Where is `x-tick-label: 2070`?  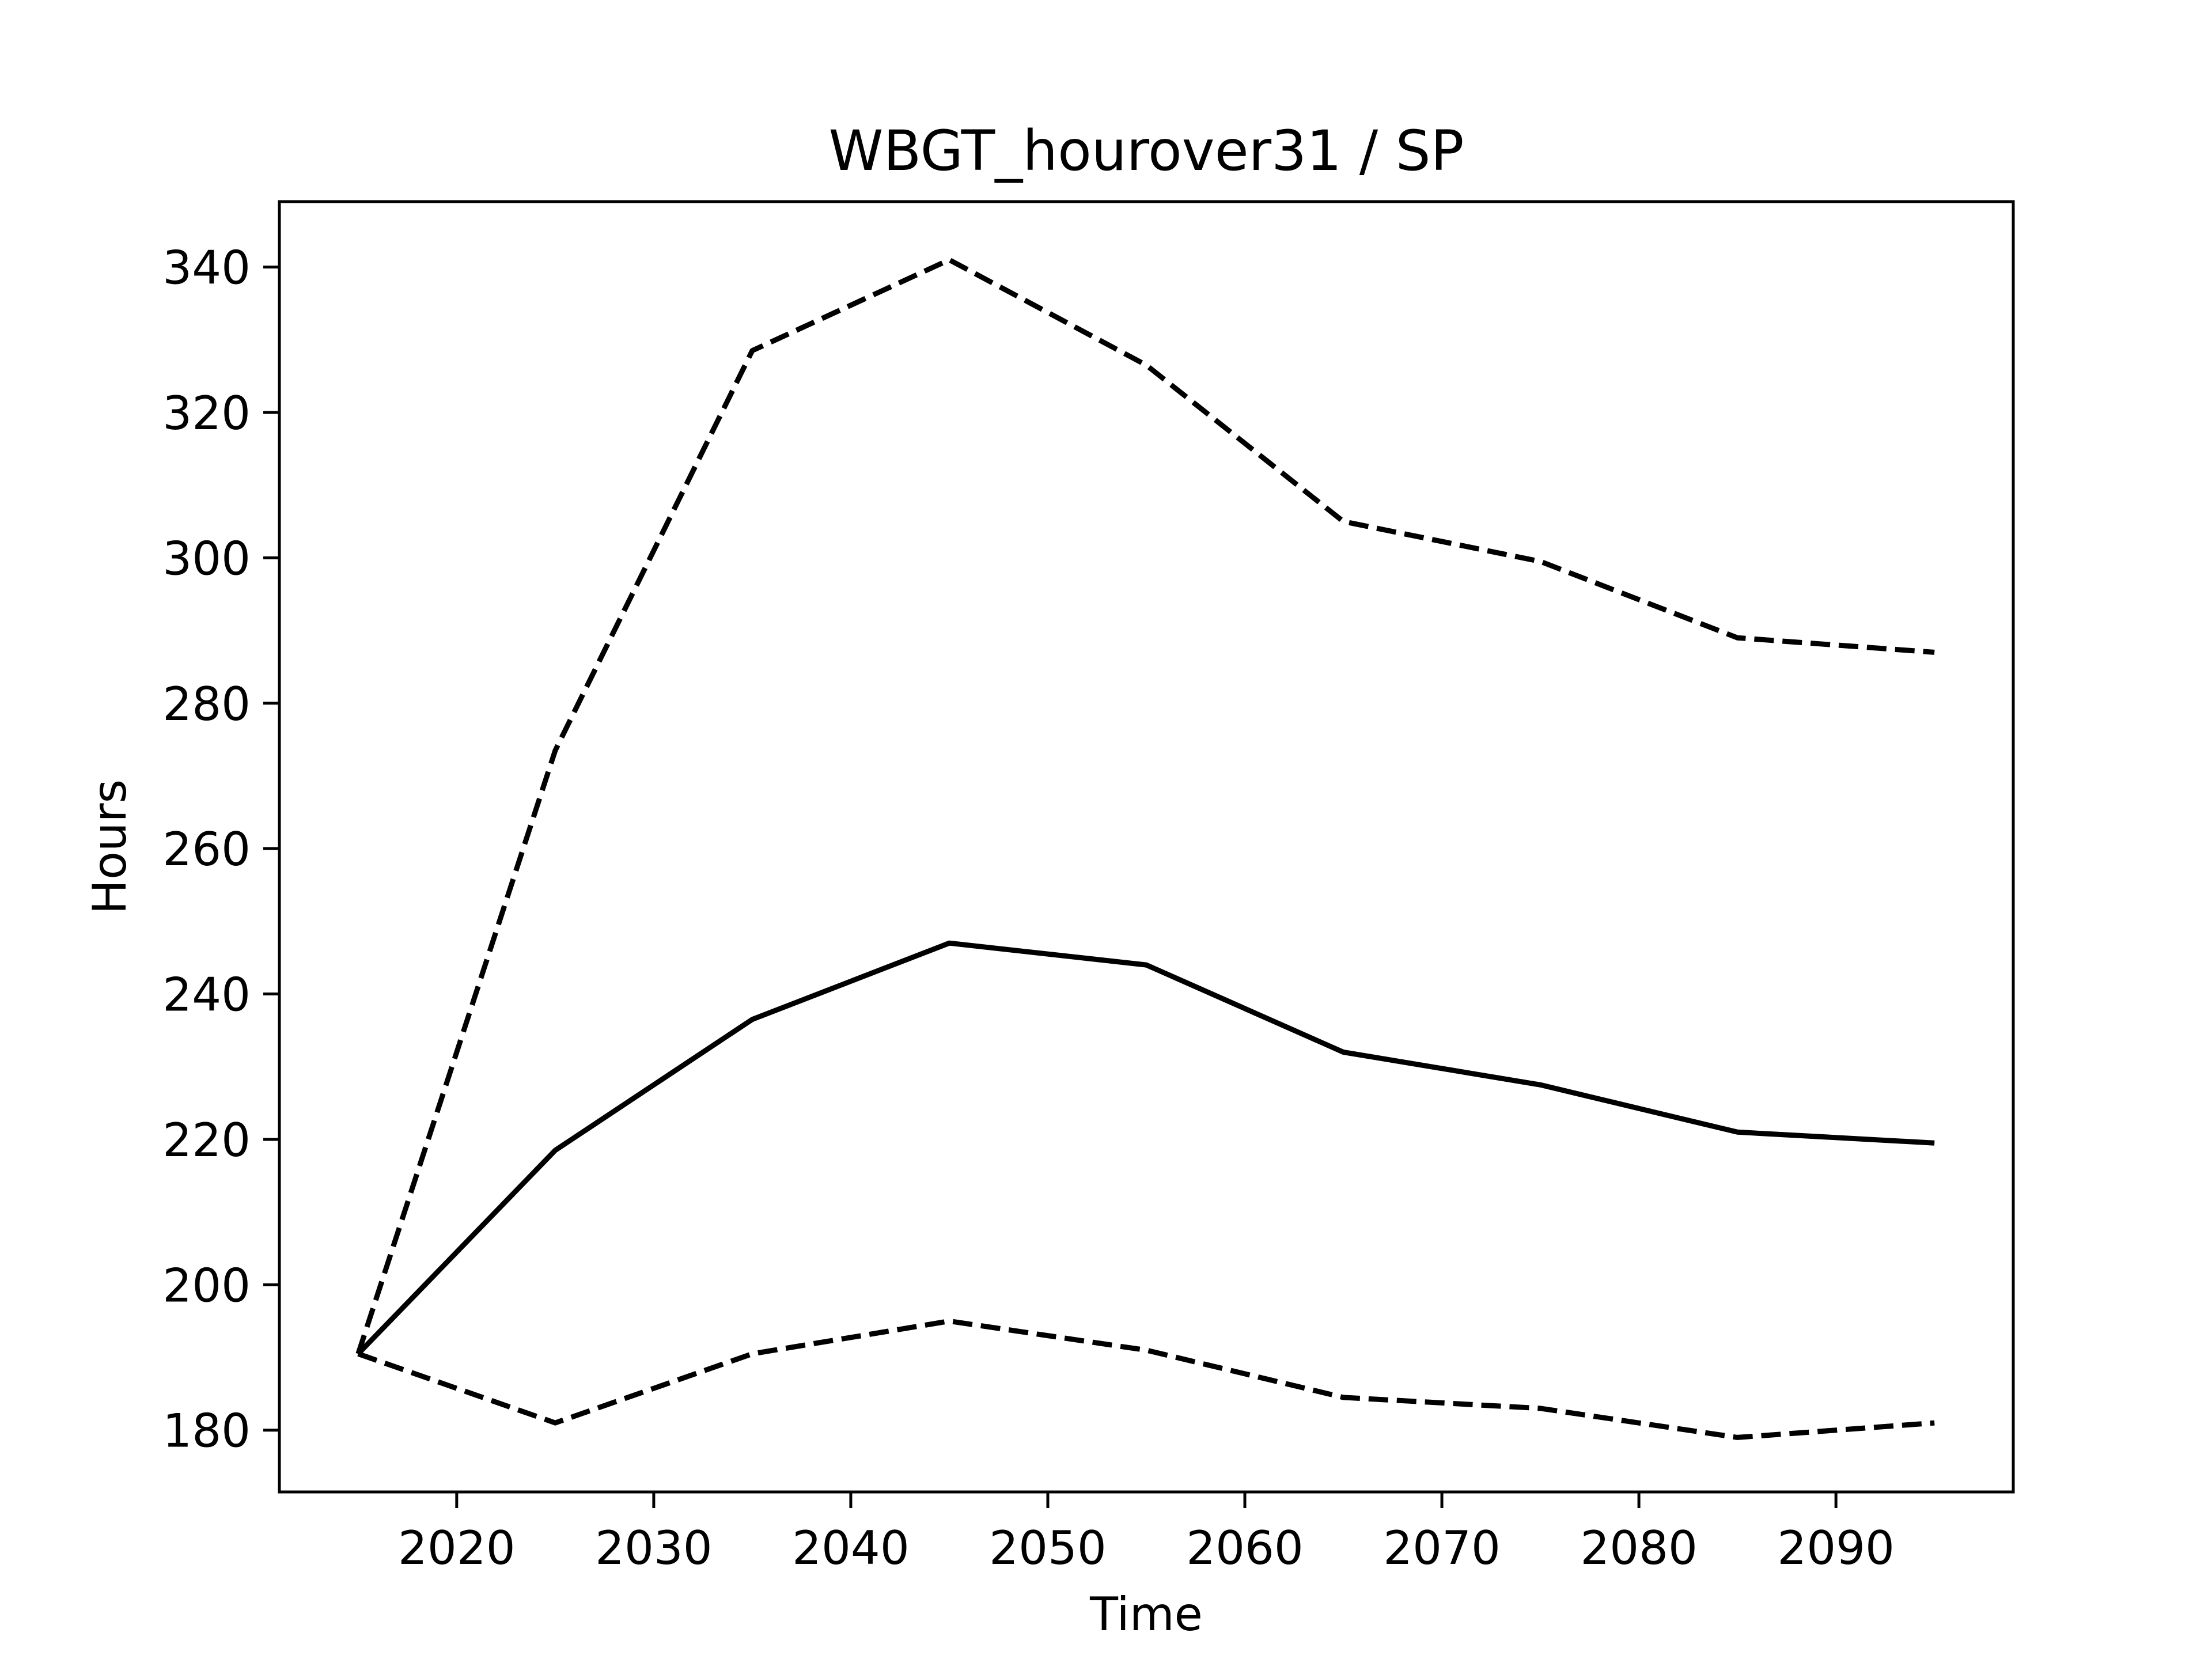 x-tick-label: 2070 is located at coordinates (1442, 1548).